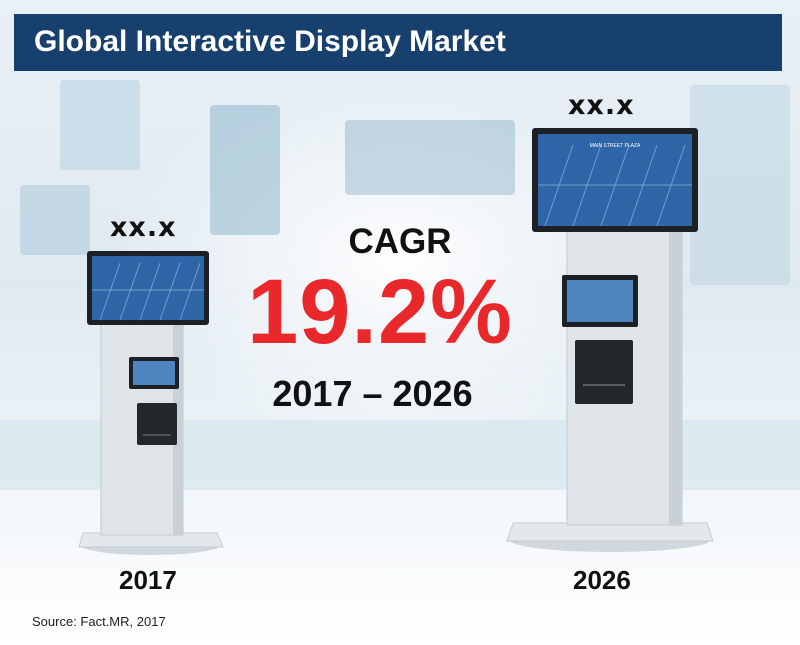 The image size is (800, 645). Describe the element at coordinates (610, 532) in the screenshot. I see `kiosk-base` at that location.